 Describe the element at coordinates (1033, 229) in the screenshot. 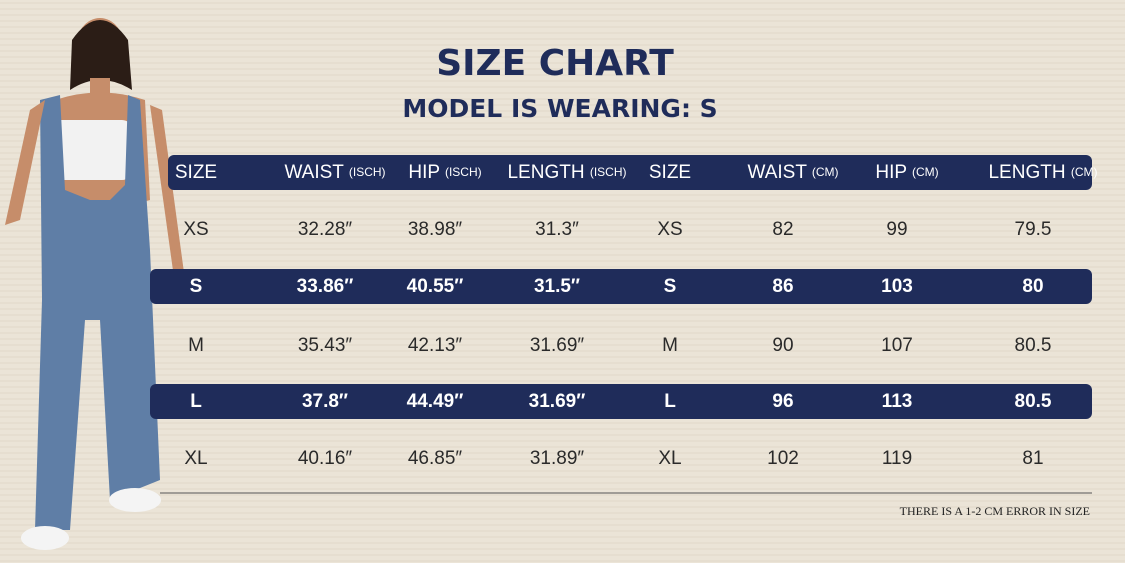

I see `table-cell: 79.5` at that location.